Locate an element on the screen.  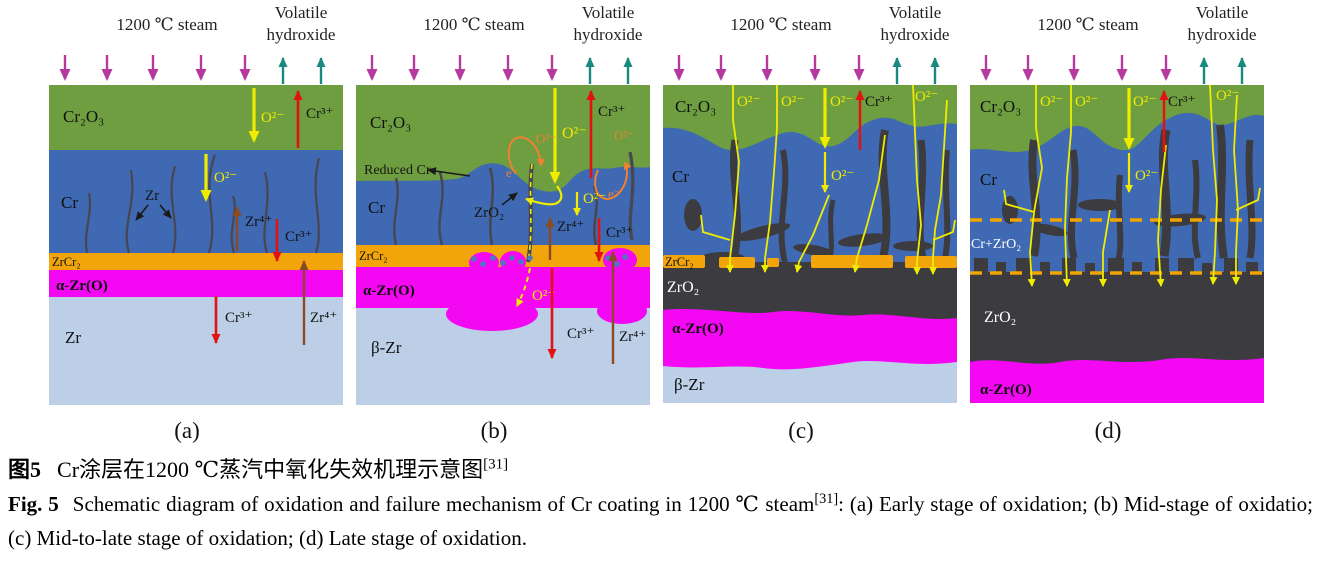
label-reduced-cr: Reduced Cr is located at coordinates (397, 170).